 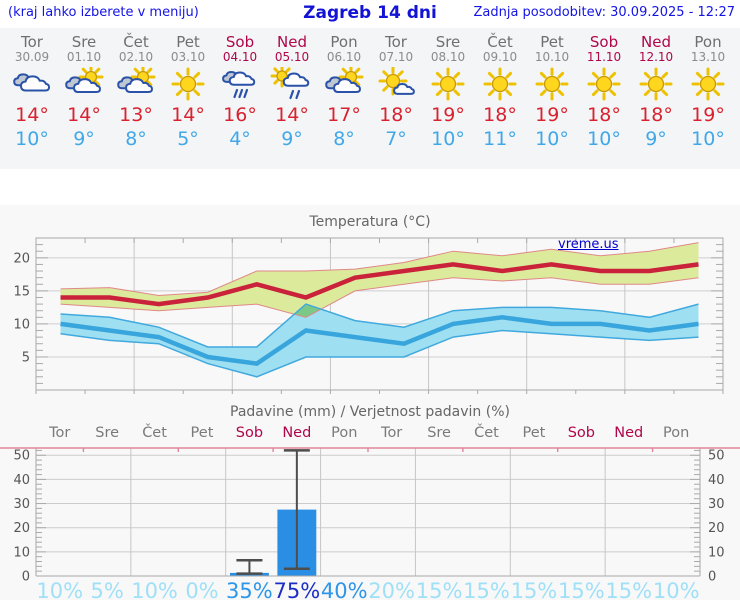 I want to click on day-date: 11.10, so click(x=604, y=57).